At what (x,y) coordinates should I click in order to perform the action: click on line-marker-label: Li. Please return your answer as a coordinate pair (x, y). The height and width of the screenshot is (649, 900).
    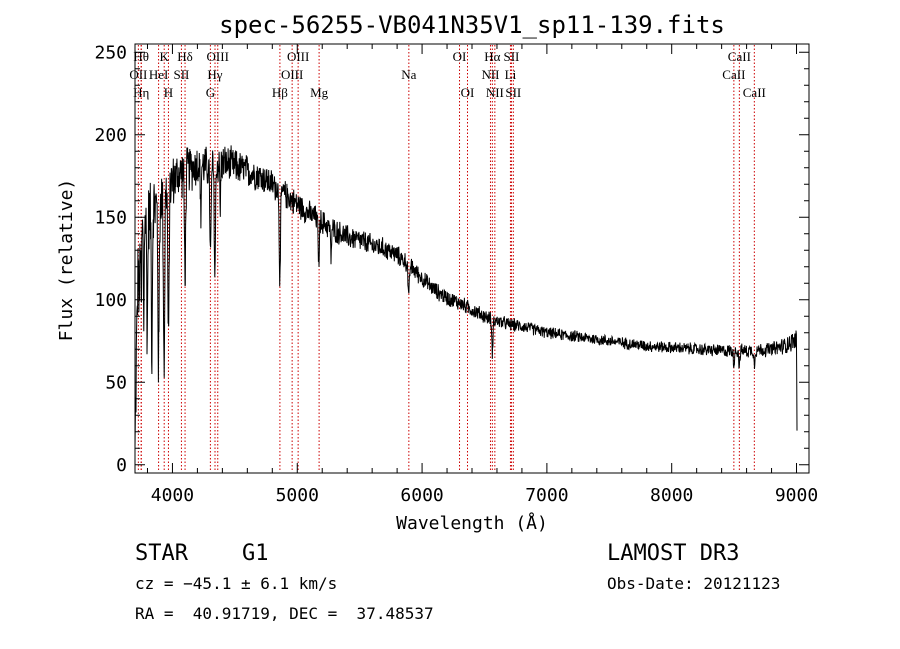
    Looking at the image, I should click on (511, 74).